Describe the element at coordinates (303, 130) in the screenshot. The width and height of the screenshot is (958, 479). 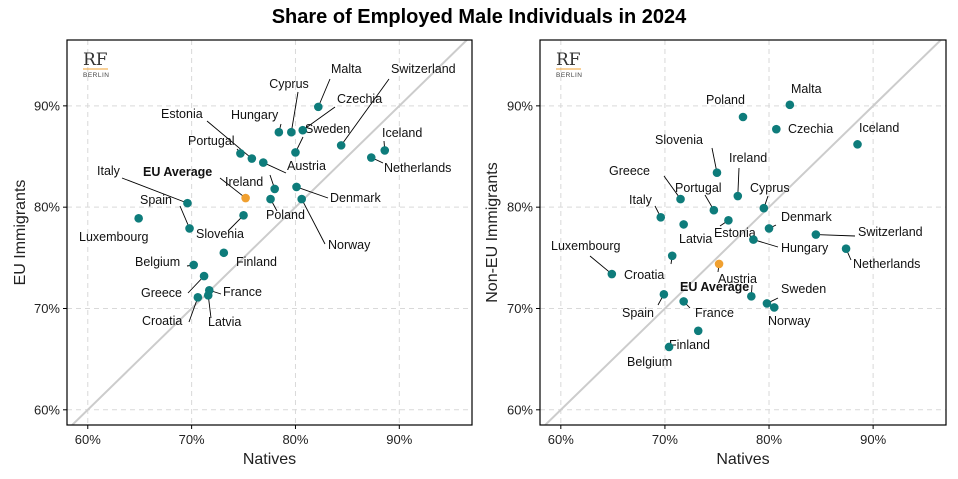
I see `data-point-czechia` at that location.